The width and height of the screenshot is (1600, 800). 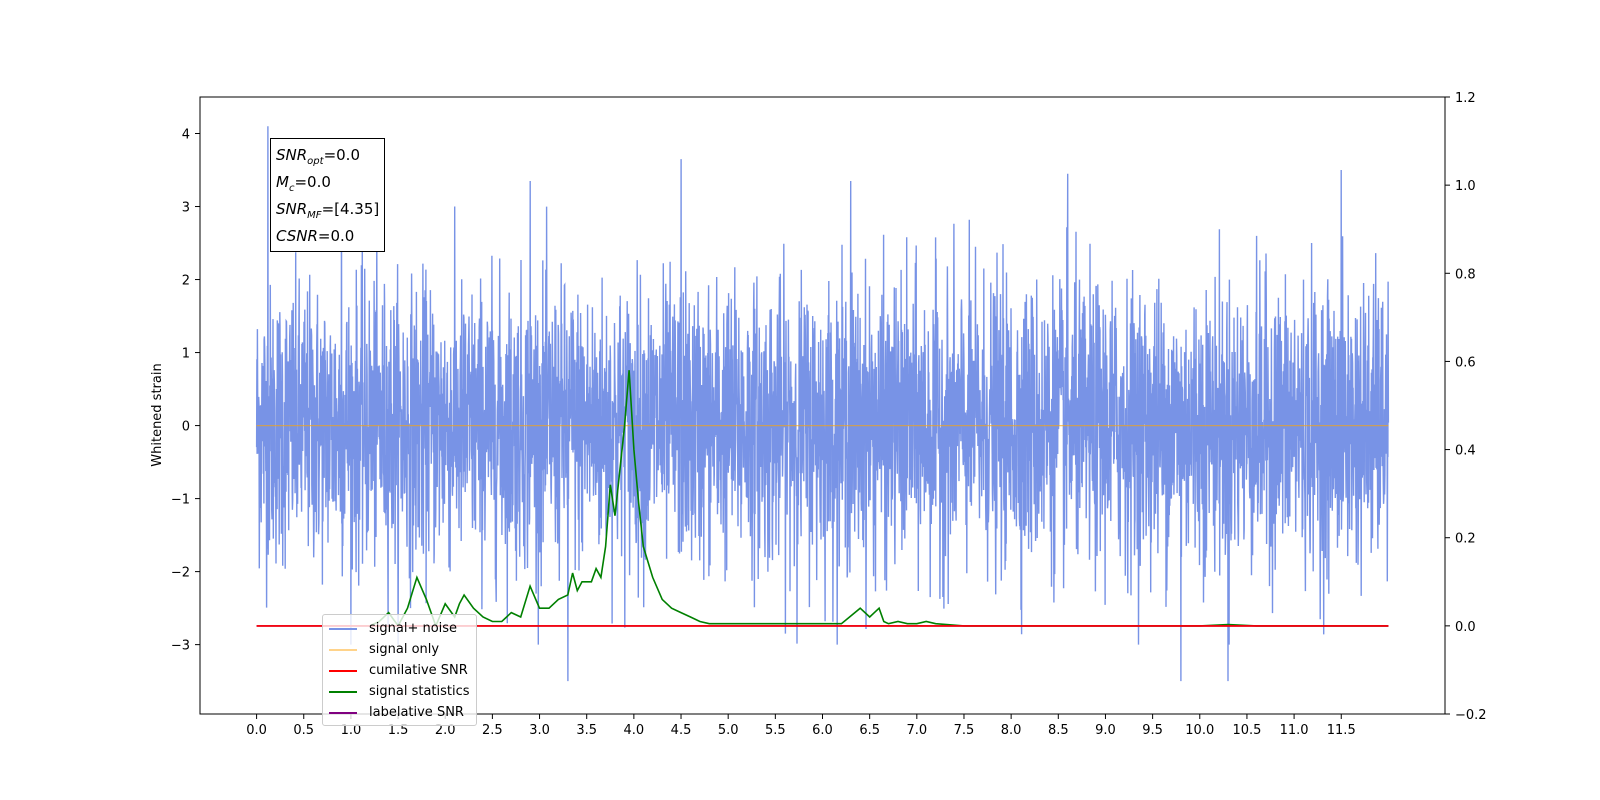 What do you see at coordinates (728, 730) in the screenshot?
I see `x-tick-label: 5.0` at bounding box center [728, 730].